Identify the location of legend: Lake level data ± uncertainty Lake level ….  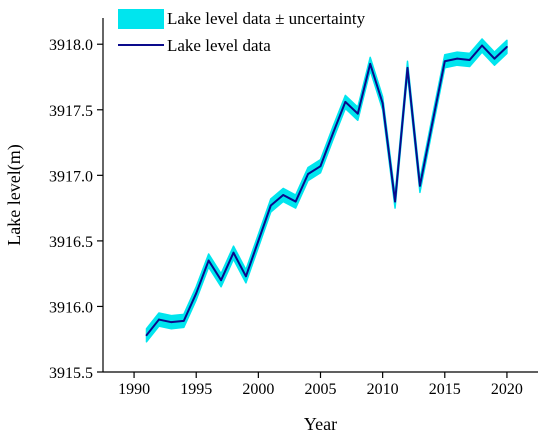
(242, 32).